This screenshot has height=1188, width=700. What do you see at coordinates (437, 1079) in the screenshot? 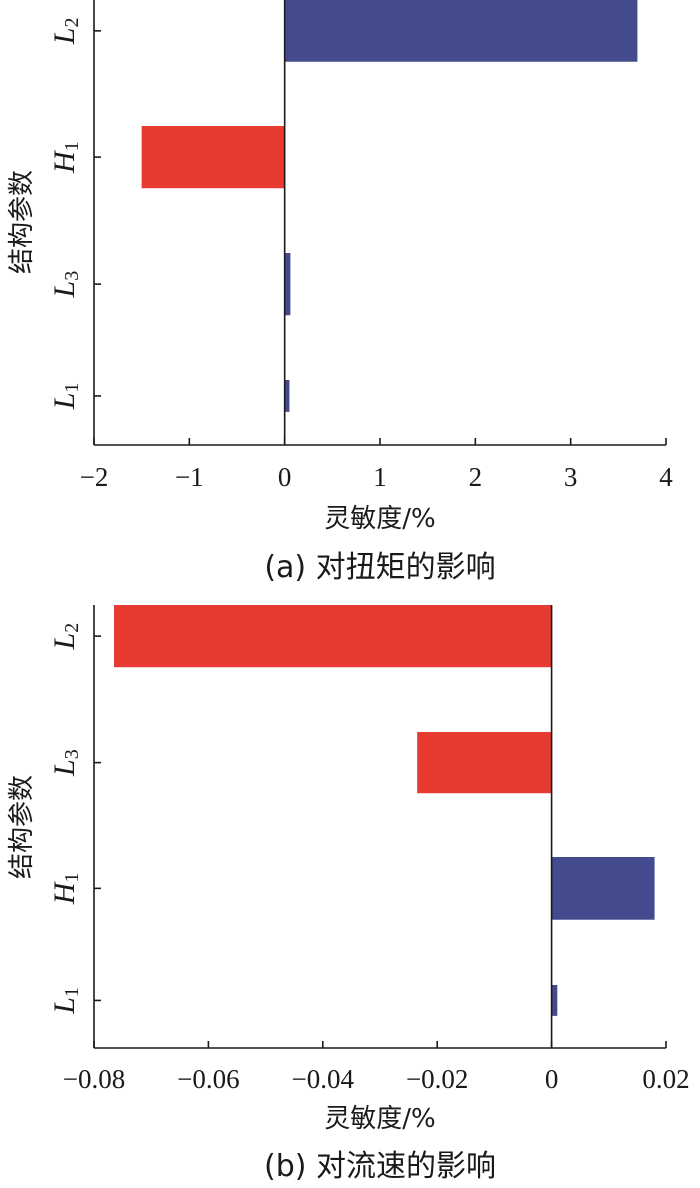
I see `x-tick-label: −0.02` at bounding box center [437, 1079].